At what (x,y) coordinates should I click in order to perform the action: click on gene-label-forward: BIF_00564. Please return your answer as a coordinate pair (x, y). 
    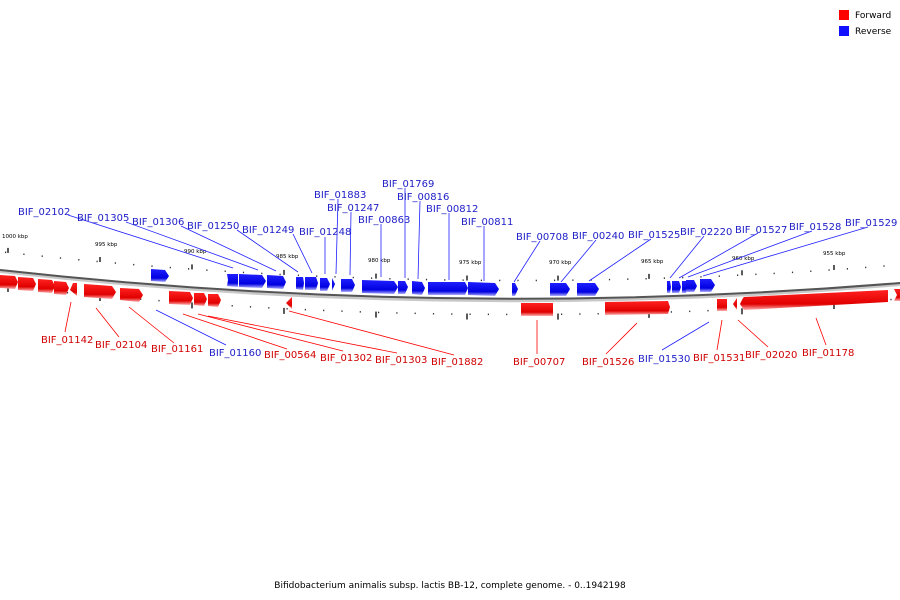
    Looking at the image, I should click on (290, 355).